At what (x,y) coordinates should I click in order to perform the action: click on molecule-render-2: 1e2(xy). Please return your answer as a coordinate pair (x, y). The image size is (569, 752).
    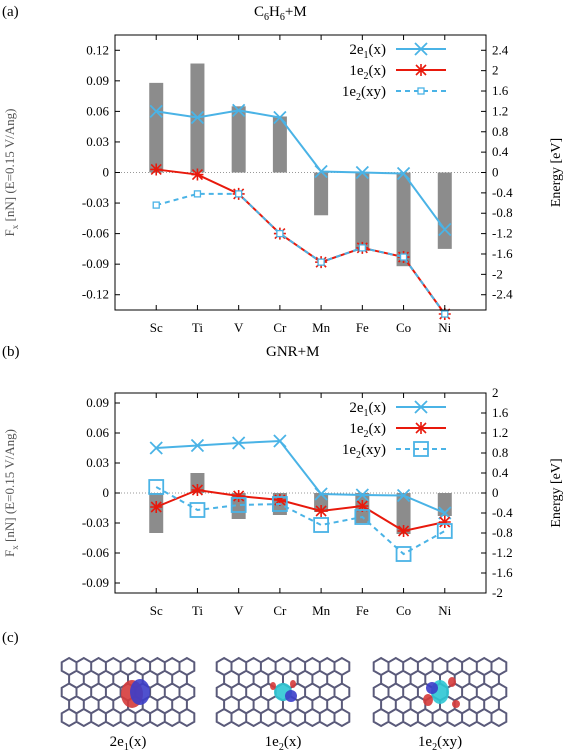
    Looking at the image, I should click on (440, 704).